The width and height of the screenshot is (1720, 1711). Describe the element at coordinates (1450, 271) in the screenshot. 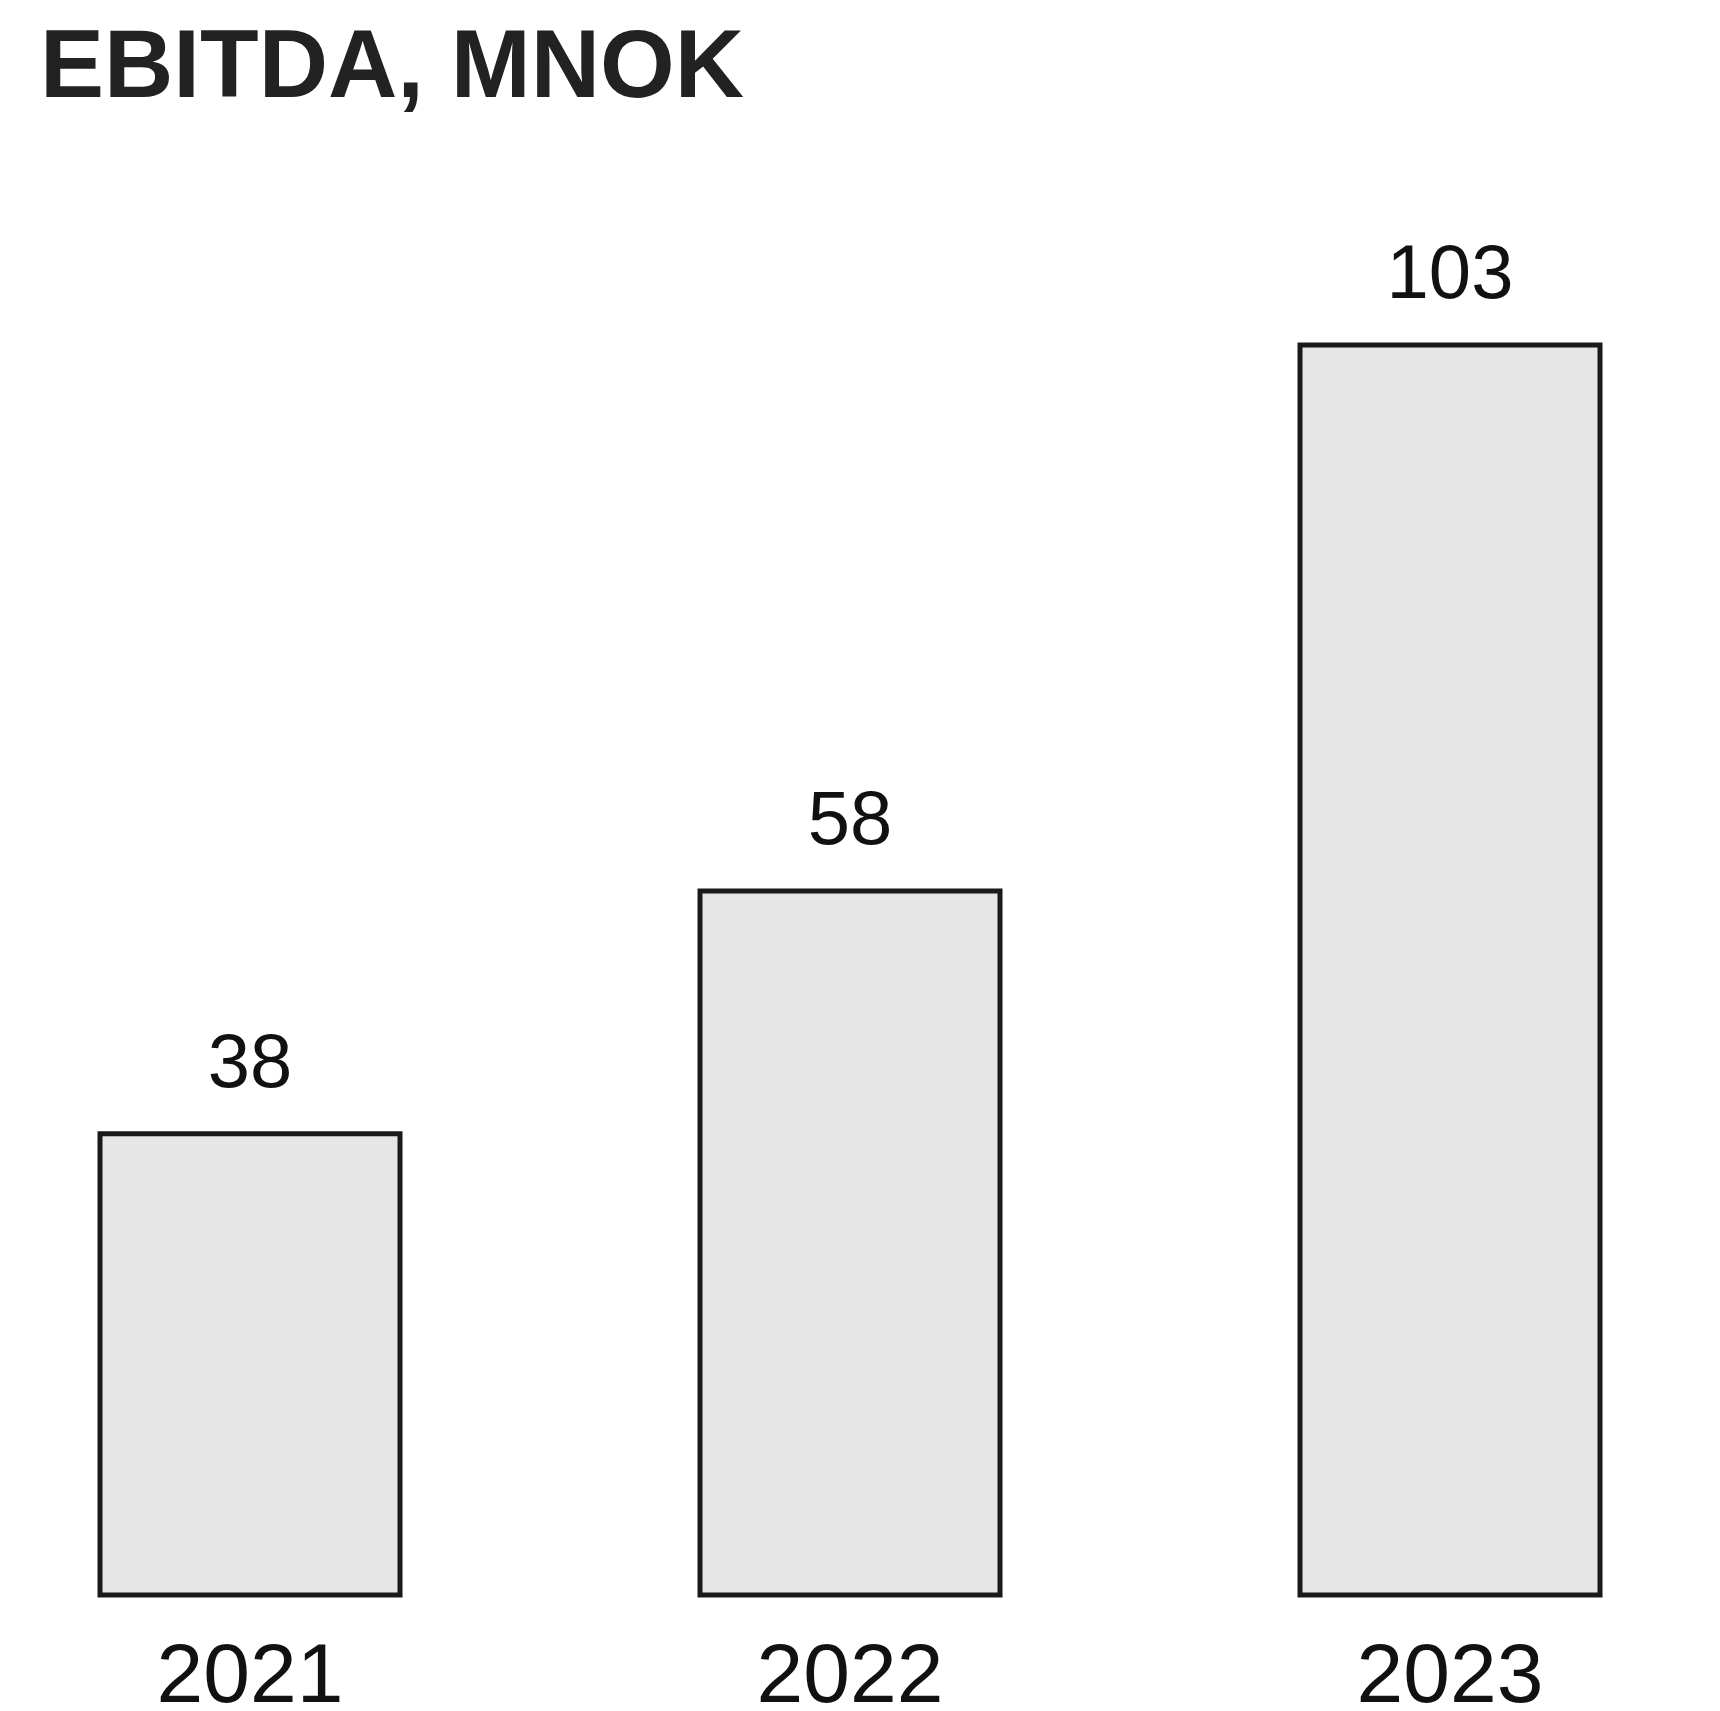

I see `data-label: 103` at that location.